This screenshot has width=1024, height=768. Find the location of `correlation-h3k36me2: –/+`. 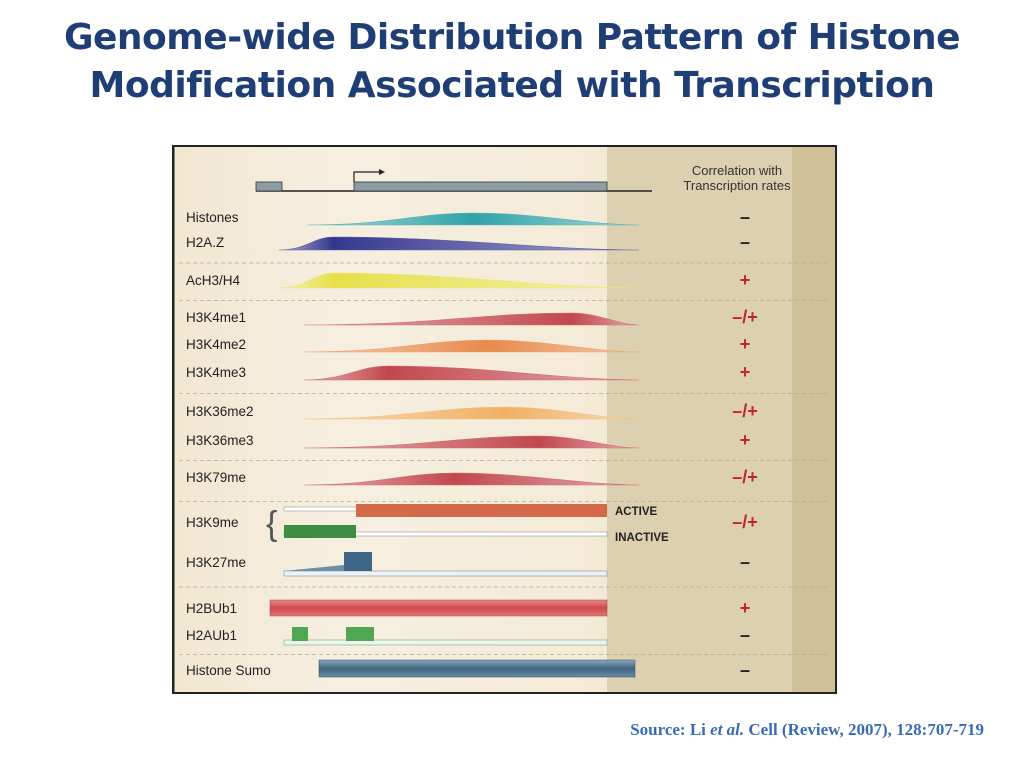

correlation-h3k36me2: –/+ is located at coordinates (745, 411).